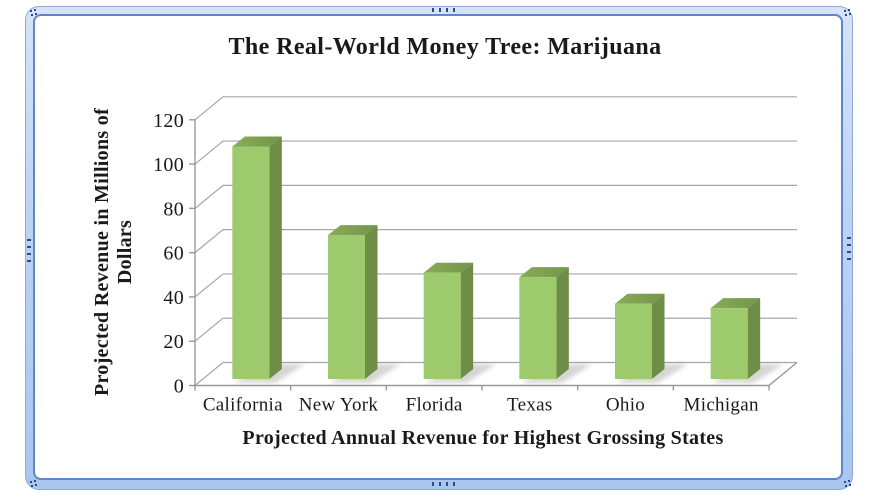 Image resolution: width=892 pixels, height=501 pixels. Describe the element at coordinates (442, 325) in the screenshot. I see `bar-florida` at that location.